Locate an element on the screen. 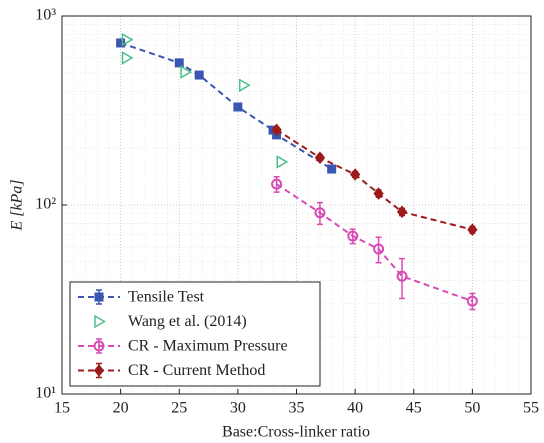  y-tick-label: 10³ is located at coordinates (45, 15).